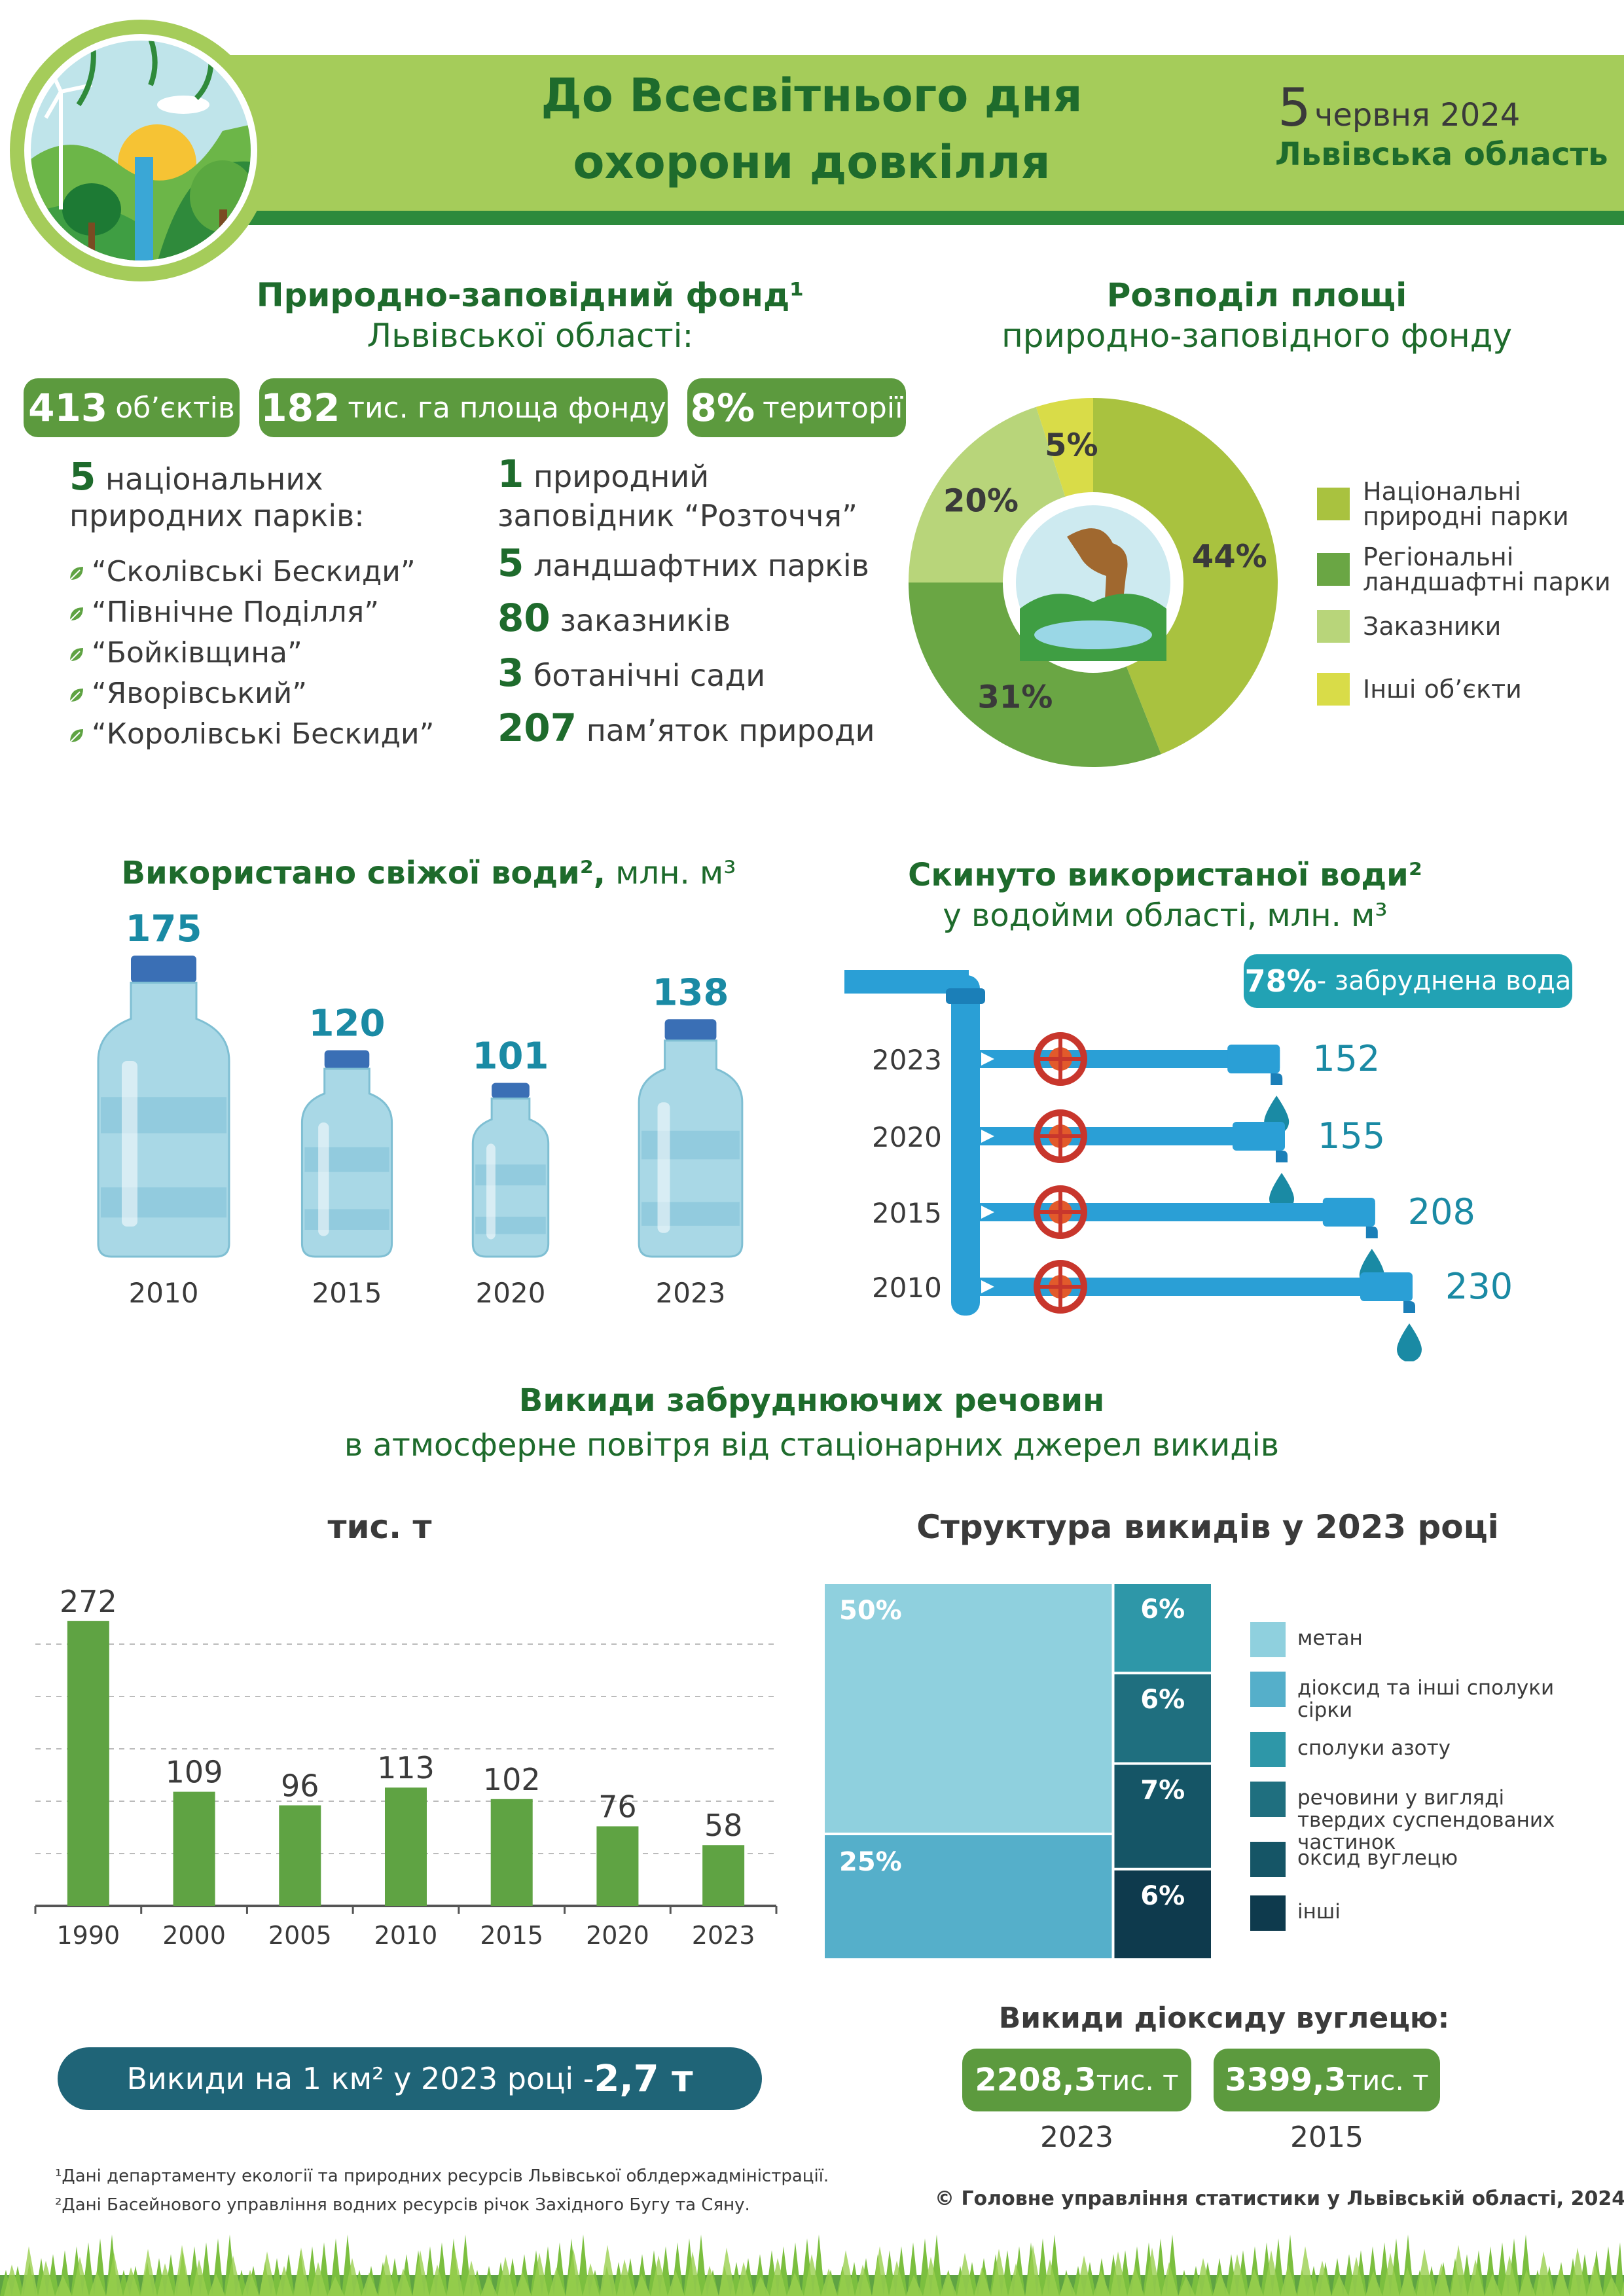 Image resolution: width=1624 pixels, height=2296 pixels. I want to click on stat-text: ботанічні сади, so click(649, 675).